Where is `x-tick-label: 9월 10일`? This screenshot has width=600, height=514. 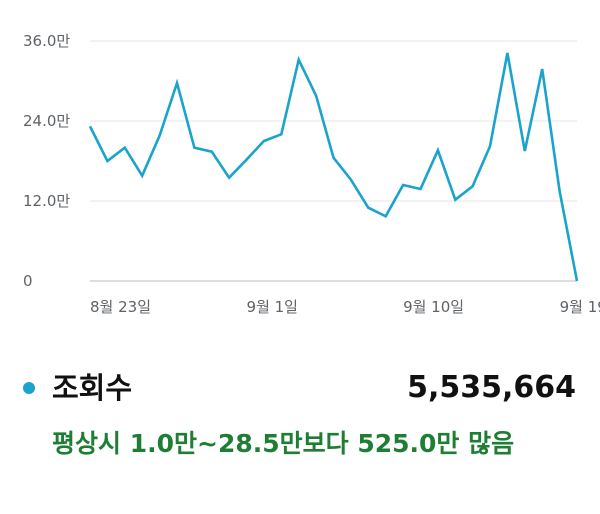 x-tick-label: 9월 10일 is located at coordinates (433, 307).